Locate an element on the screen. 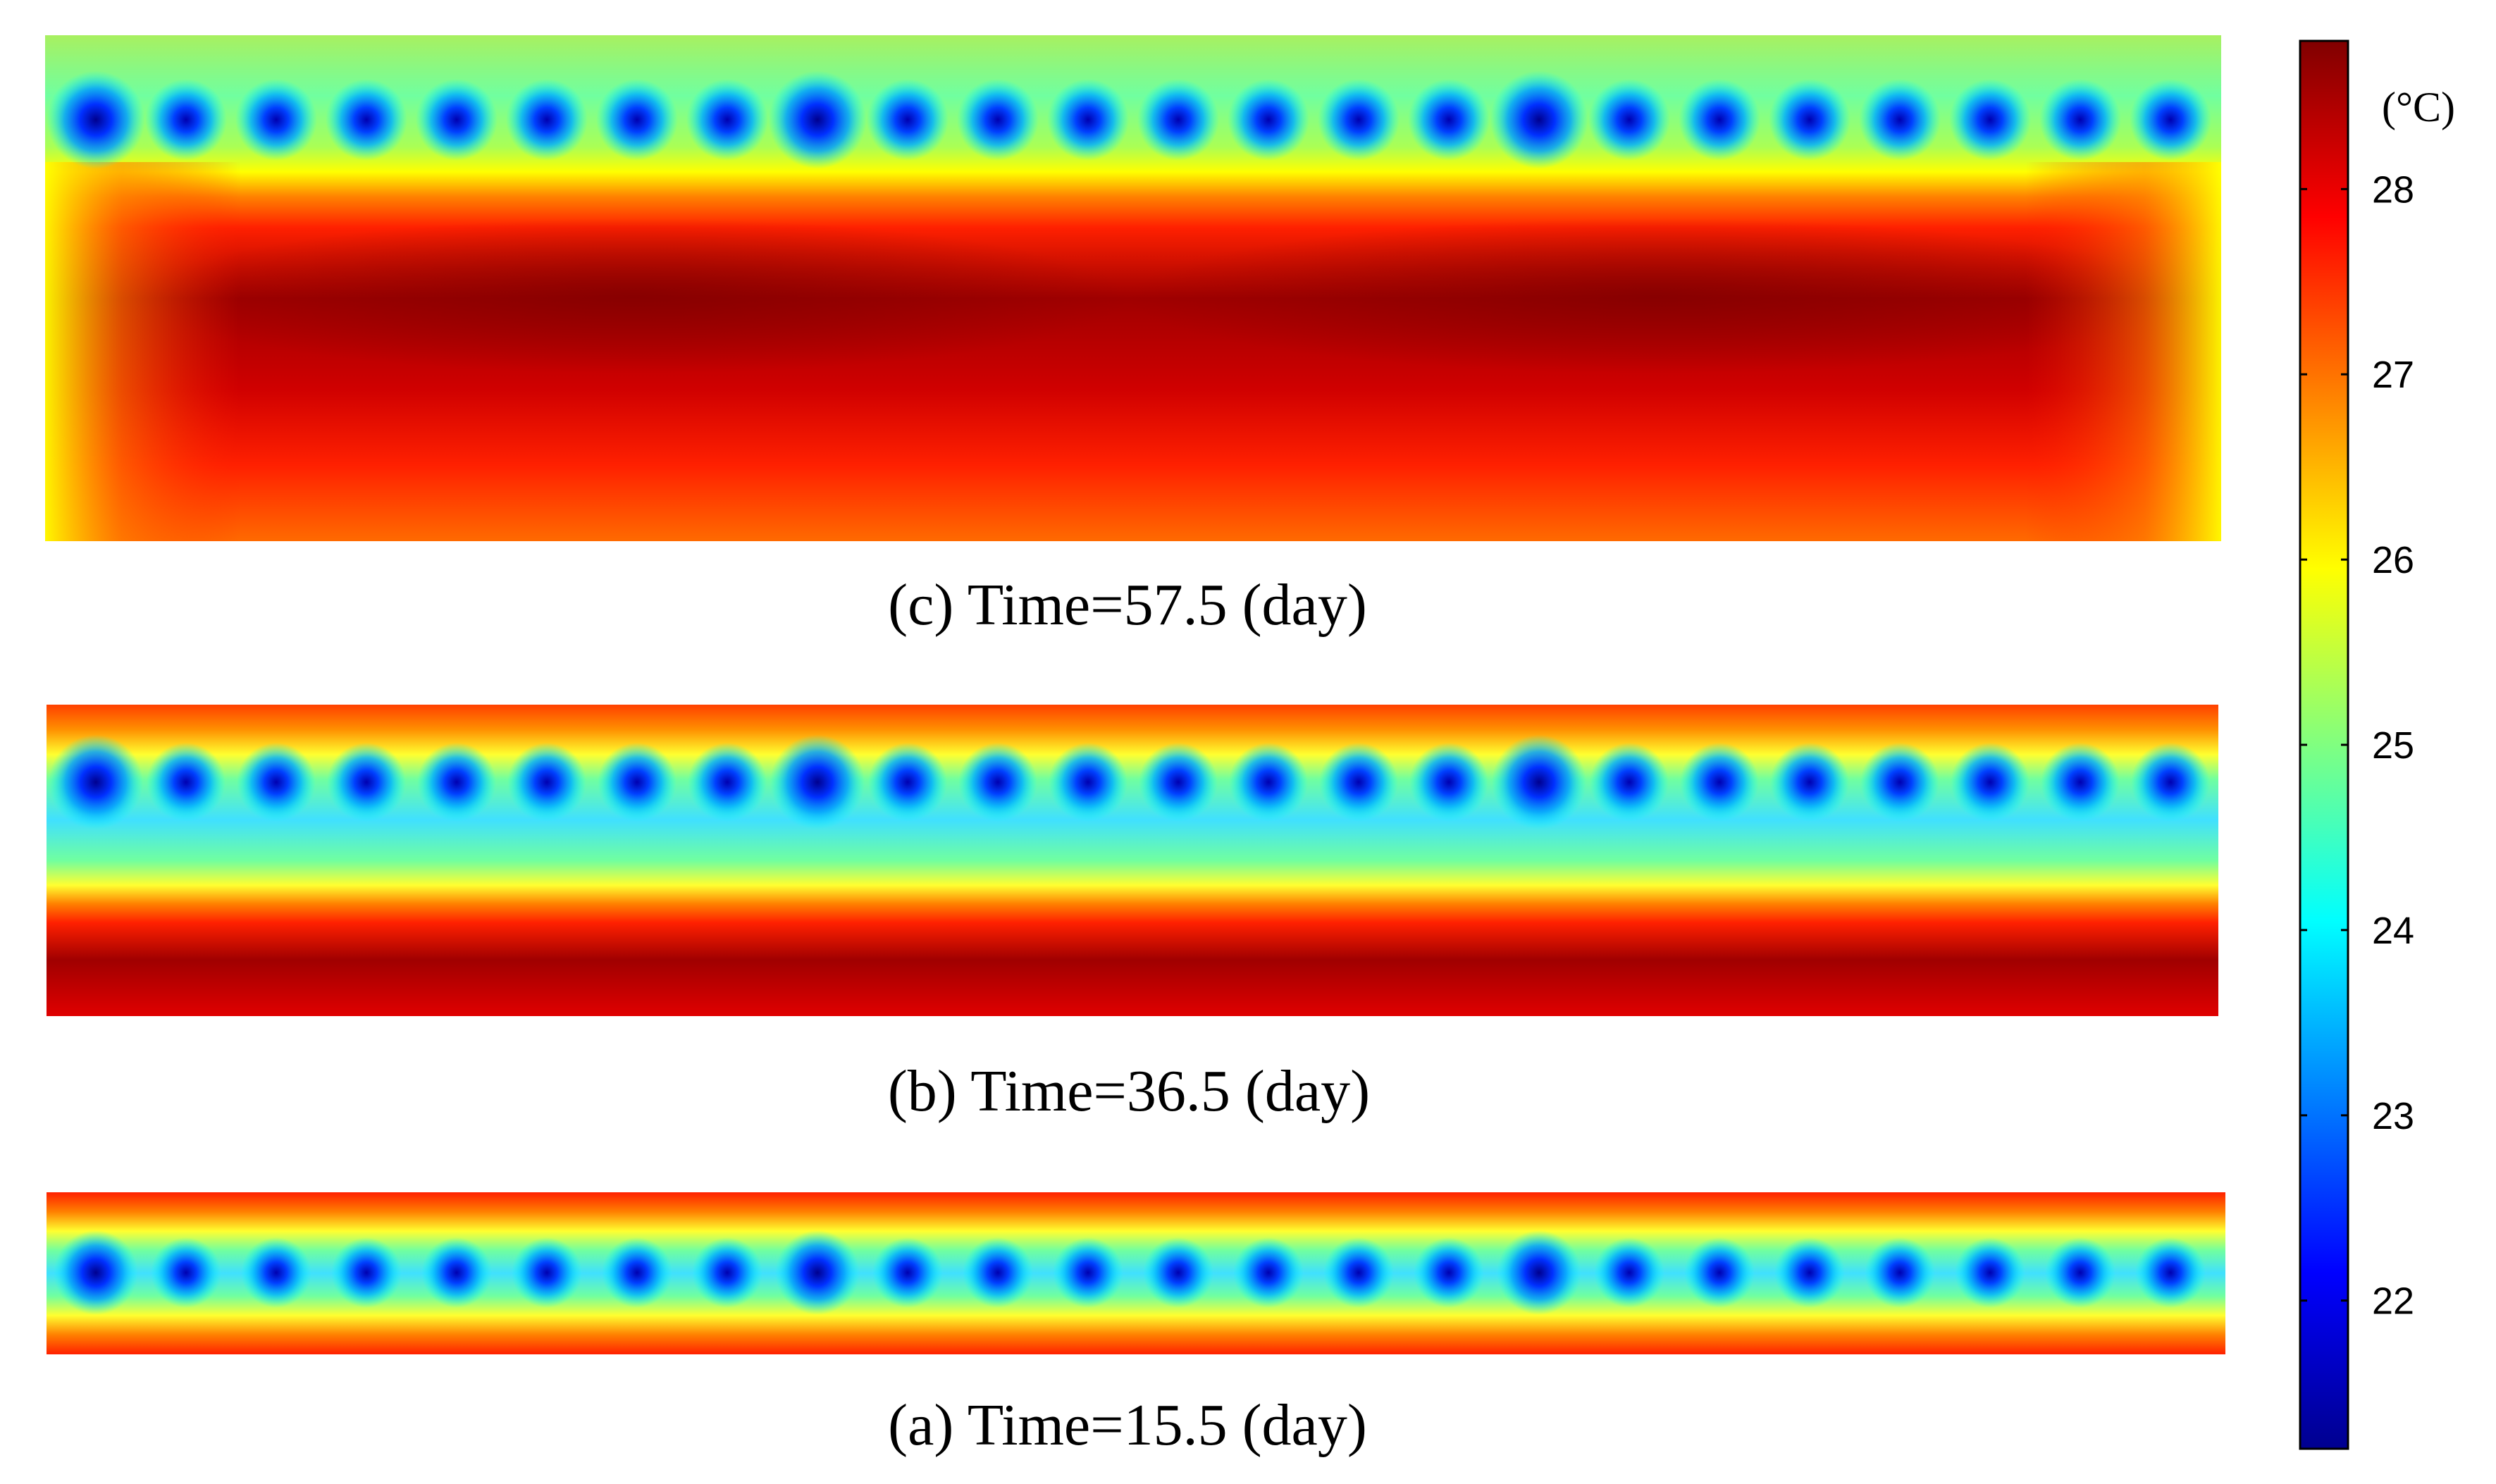 This screenshot has height=1484, width=2496. colorbar-tick-label: 28 is located at coordinates (2393, 189).